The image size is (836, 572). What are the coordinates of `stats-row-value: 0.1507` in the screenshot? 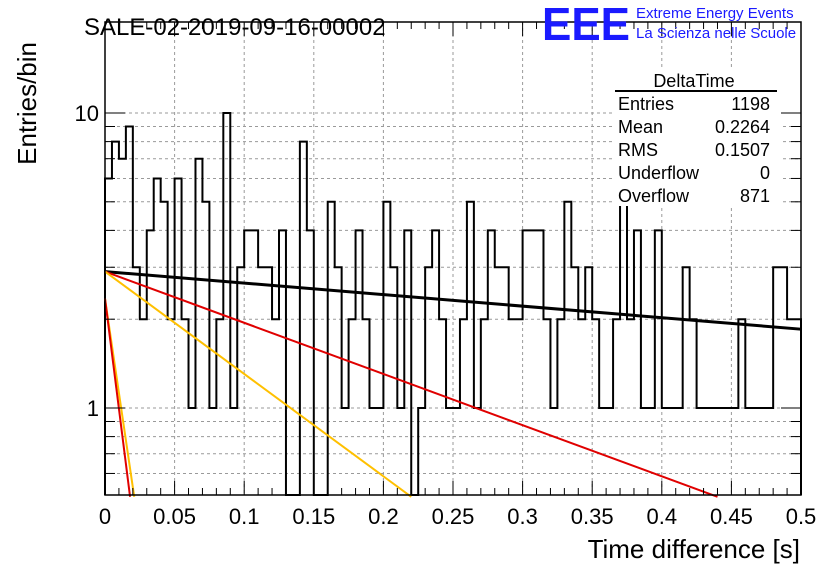 It's located at (742, 150).